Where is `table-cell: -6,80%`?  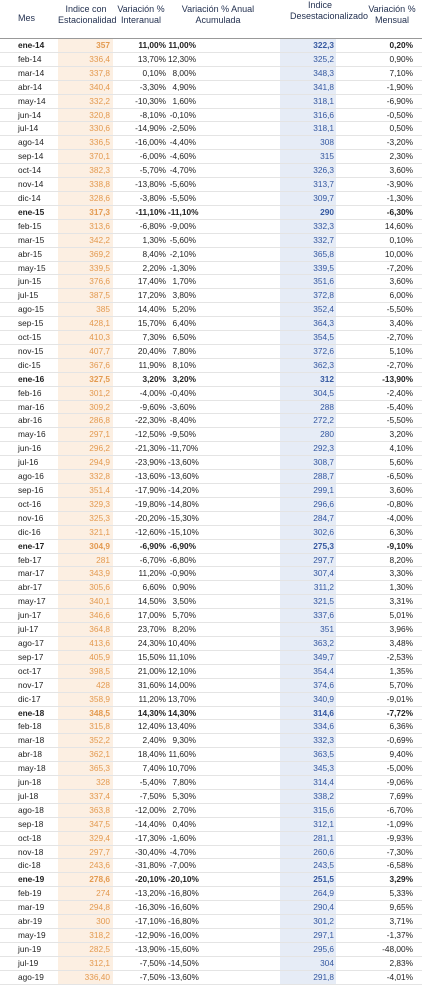 table-cell: -6,80% is located at coordinates (140, 226).